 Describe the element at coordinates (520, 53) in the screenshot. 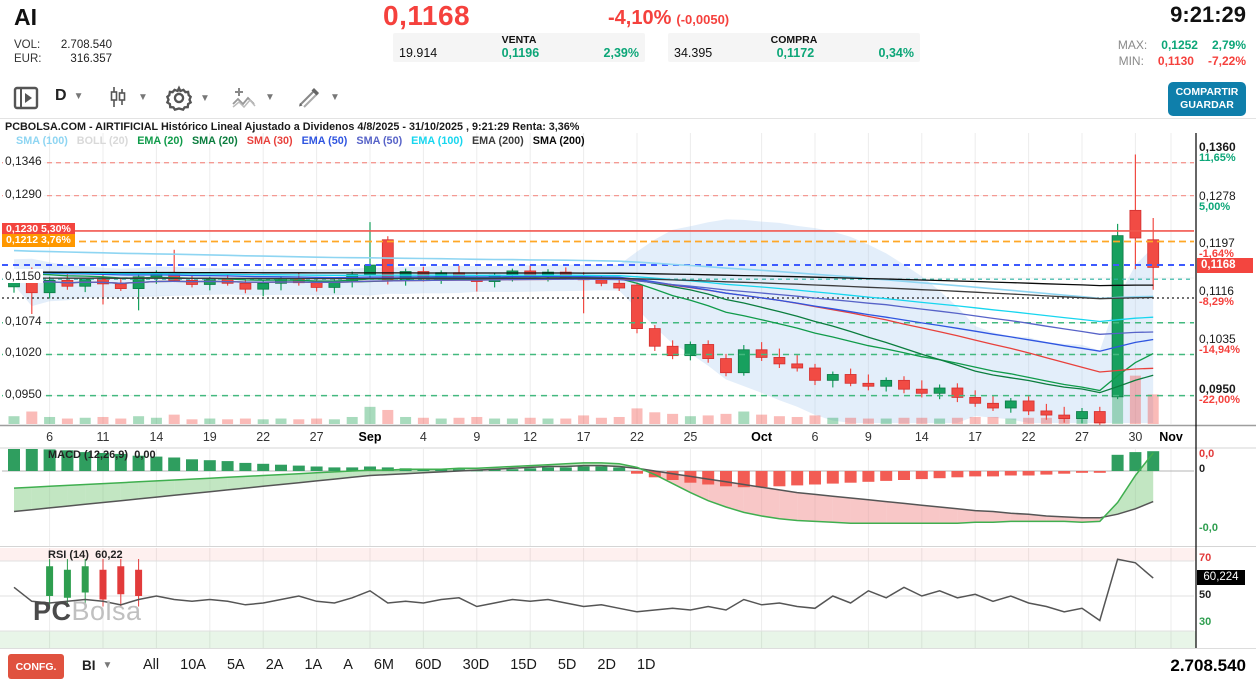

I see `venta-price: 0,1196` at that location.